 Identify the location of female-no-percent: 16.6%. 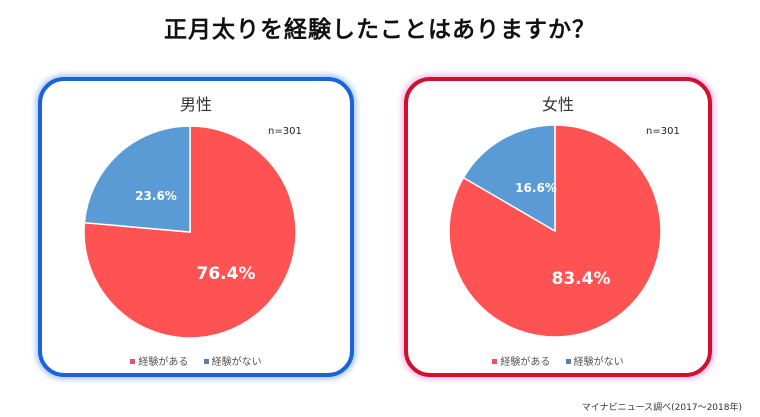
(536, 188).